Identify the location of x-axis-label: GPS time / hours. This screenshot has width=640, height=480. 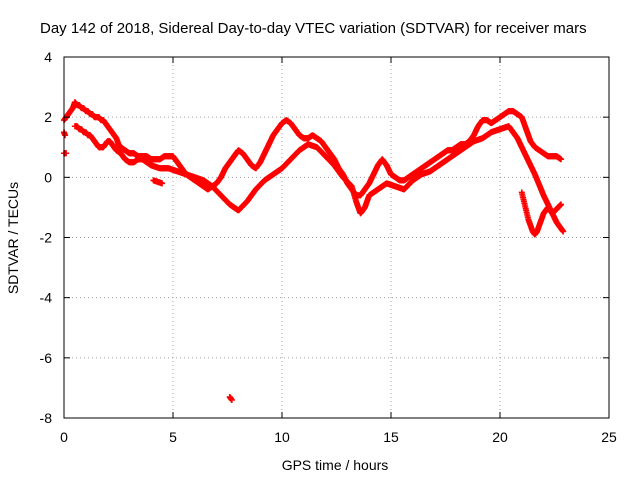
(335, 465).